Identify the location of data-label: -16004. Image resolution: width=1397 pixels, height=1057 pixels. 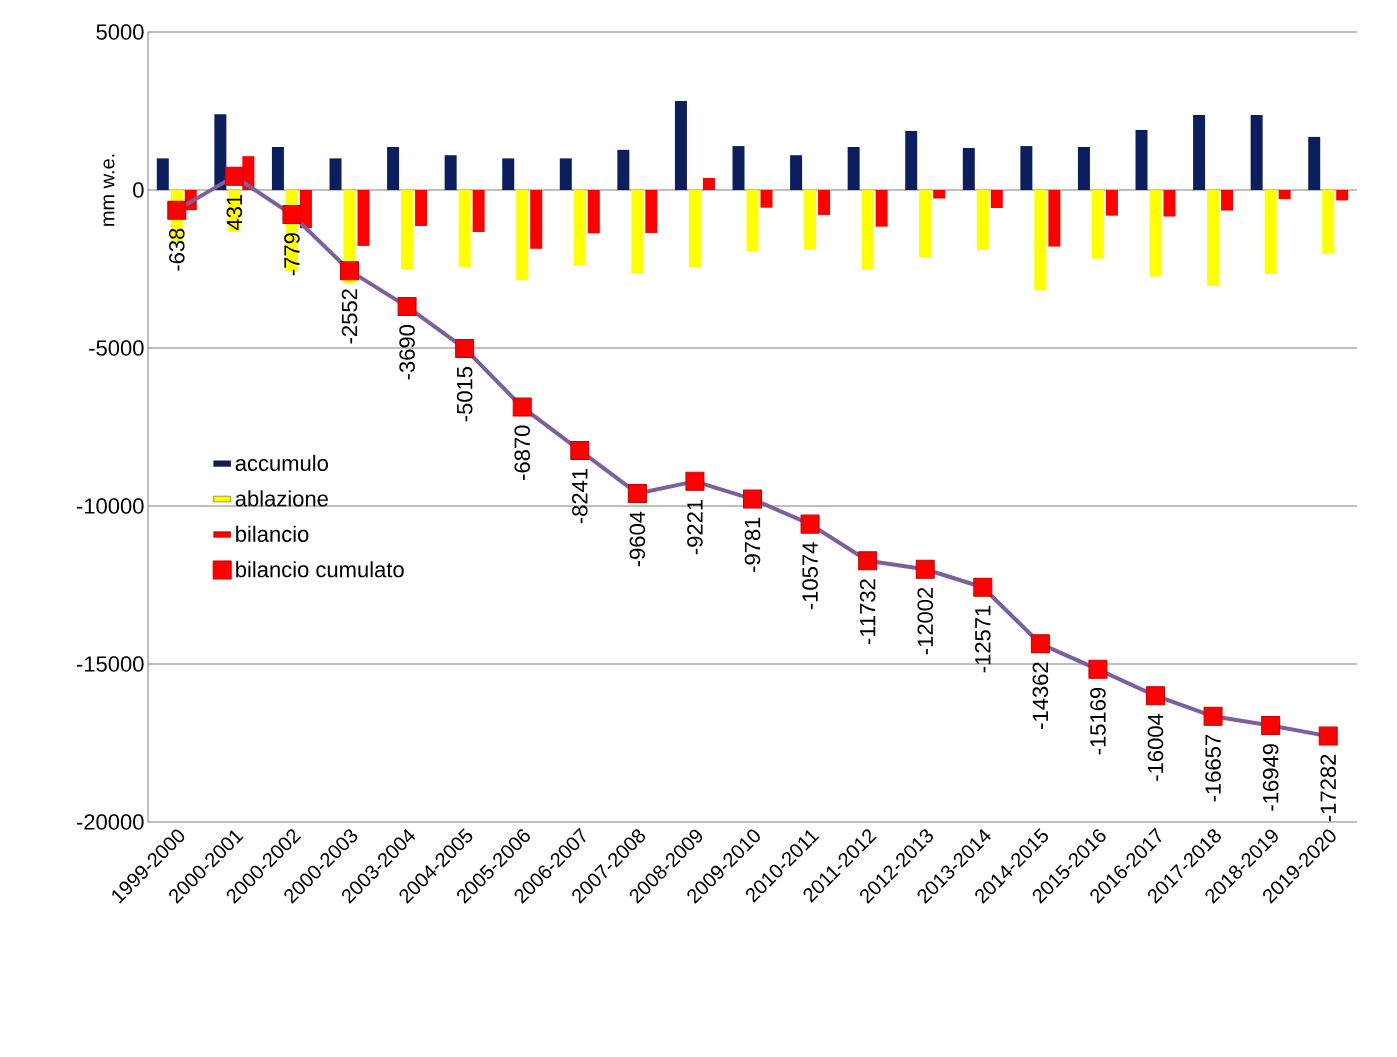
(1155, 747).